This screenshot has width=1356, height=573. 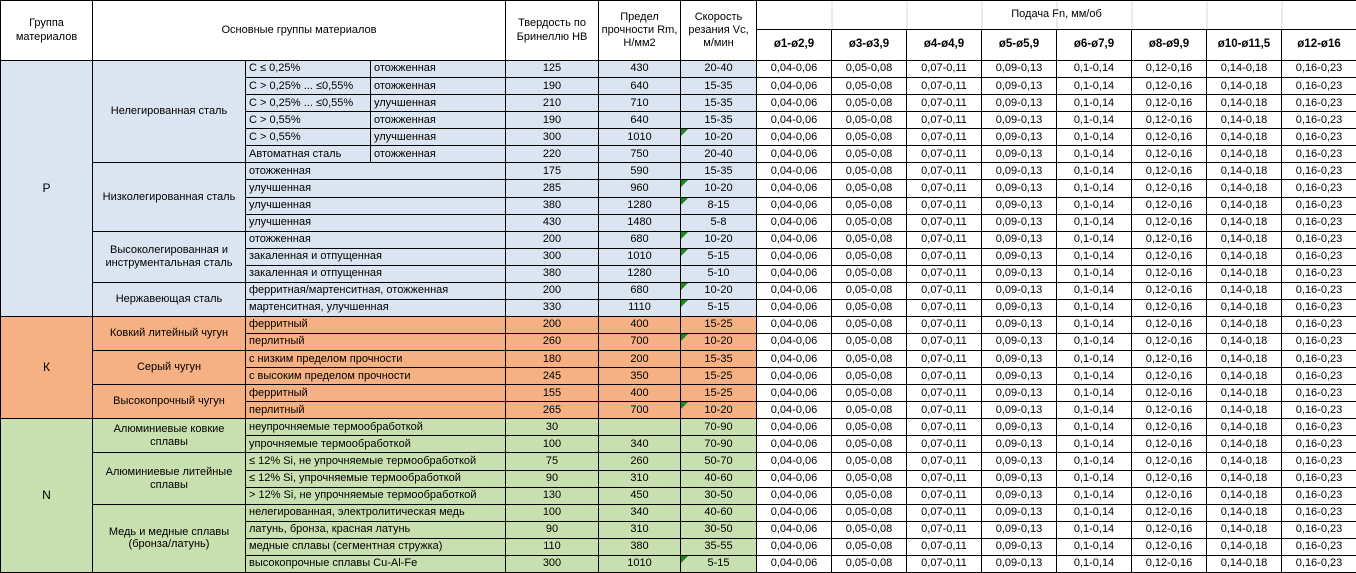 I want to click on rm-cell: 960, so click(x=639, y=188).